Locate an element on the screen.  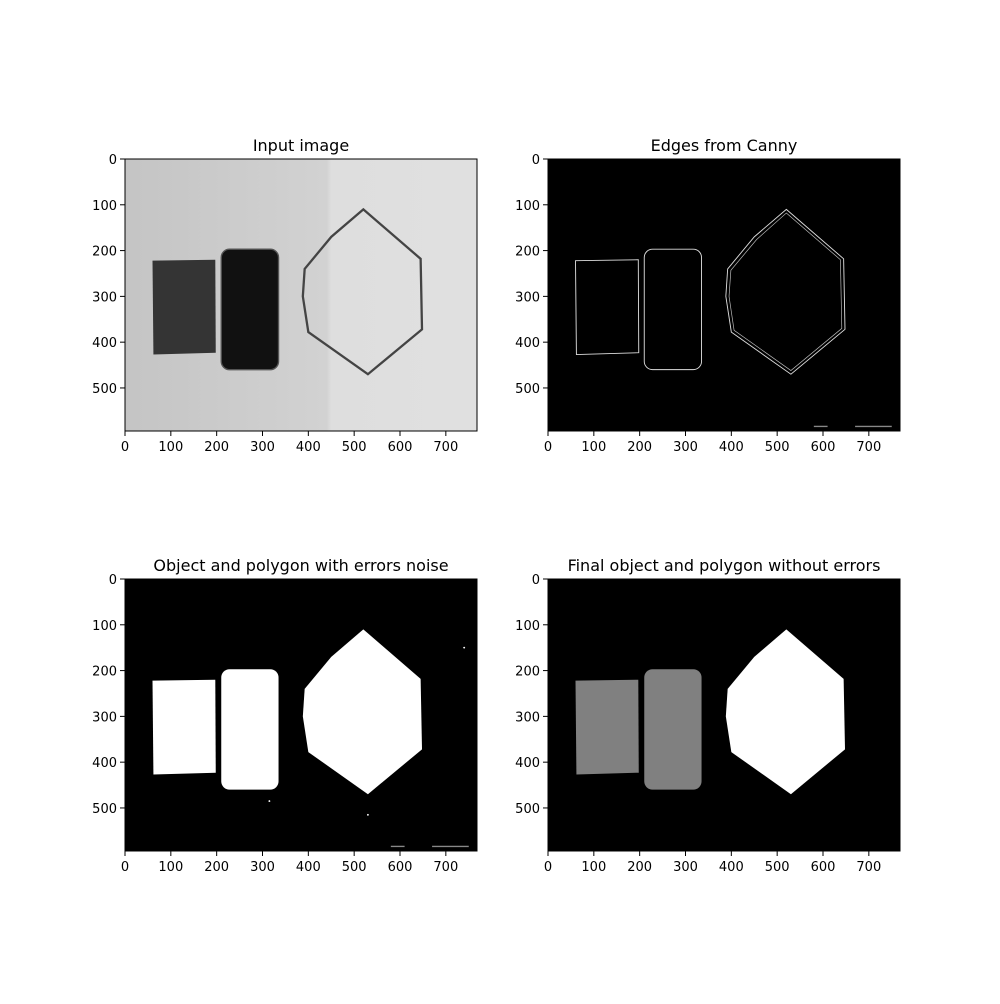
chart-title: Final object and polygon without errors is located at coordinates (724, 565).